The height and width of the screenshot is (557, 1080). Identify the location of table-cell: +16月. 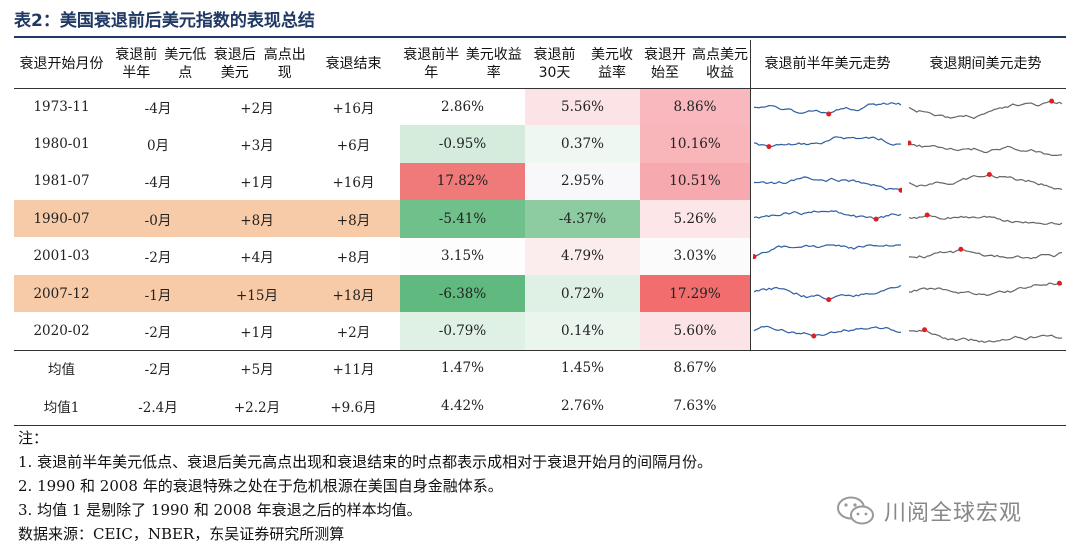
(353, 183).